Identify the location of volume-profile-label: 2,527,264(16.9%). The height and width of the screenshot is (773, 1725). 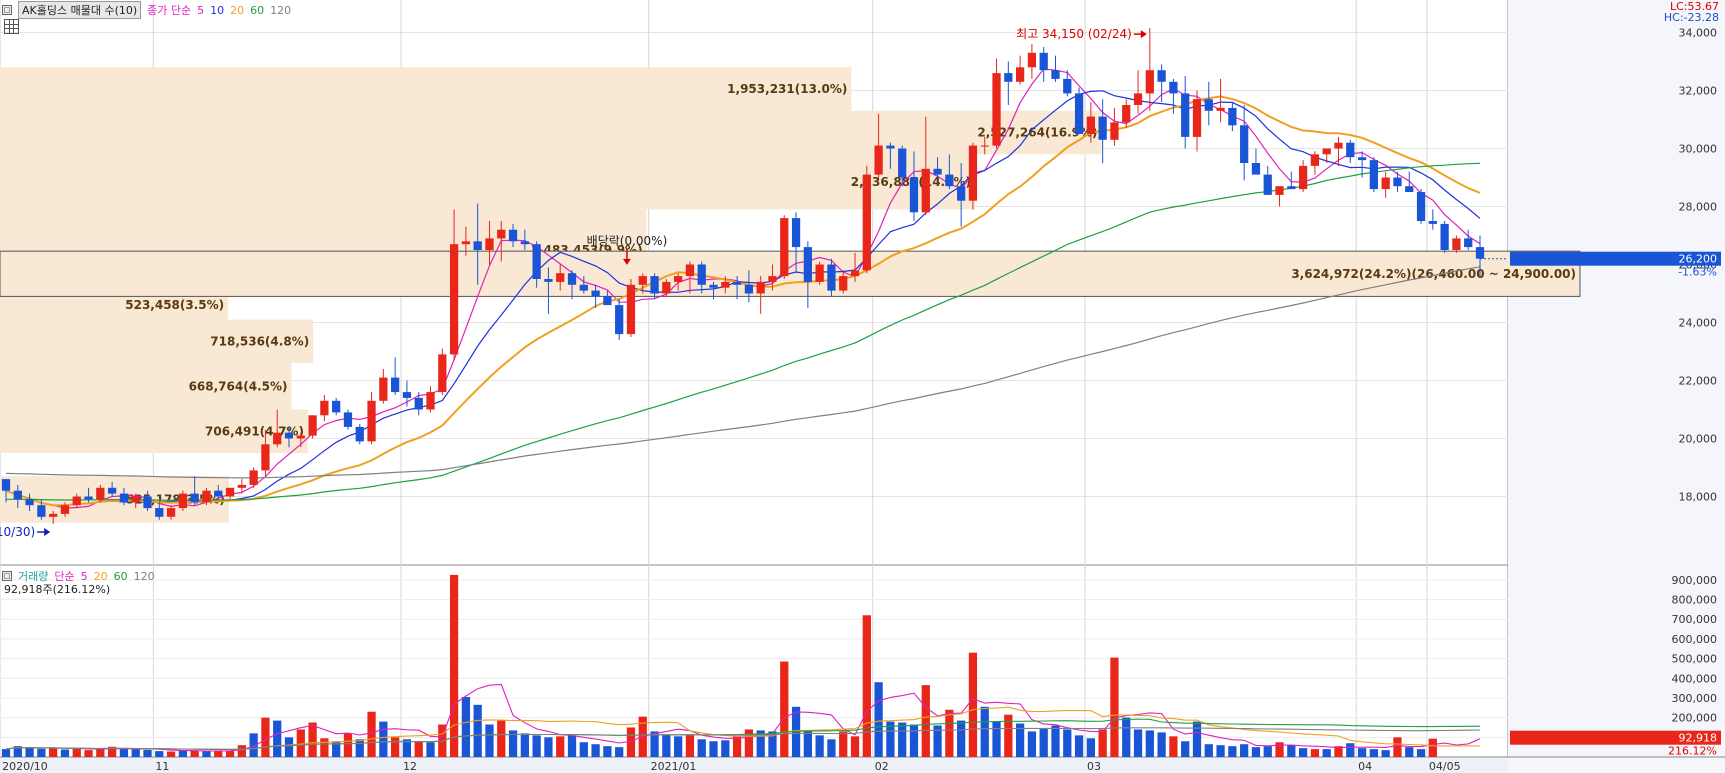
(1037, 133).